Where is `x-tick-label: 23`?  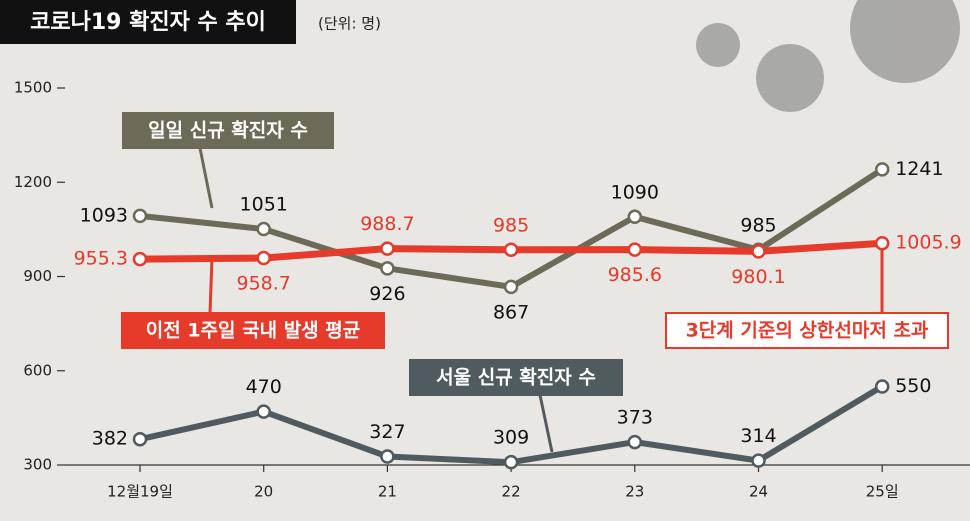 x-tick-label: 23 is located at coordinates (634, 492).